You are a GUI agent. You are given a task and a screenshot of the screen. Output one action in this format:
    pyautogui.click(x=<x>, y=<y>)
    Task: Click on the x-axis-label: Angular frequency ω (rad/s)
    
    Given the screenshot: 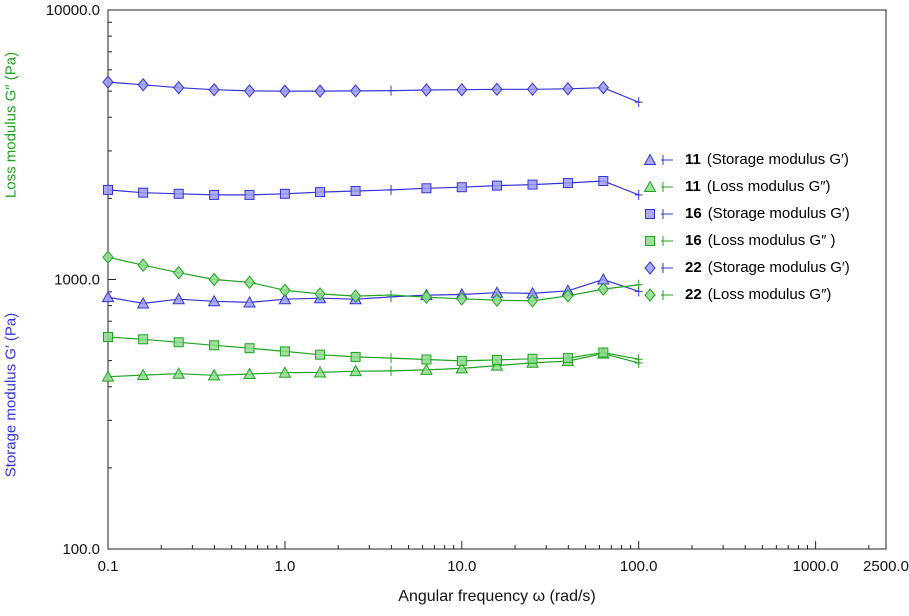 What is the action you would take?
    pyautogui.click(x=497, y=596)
    